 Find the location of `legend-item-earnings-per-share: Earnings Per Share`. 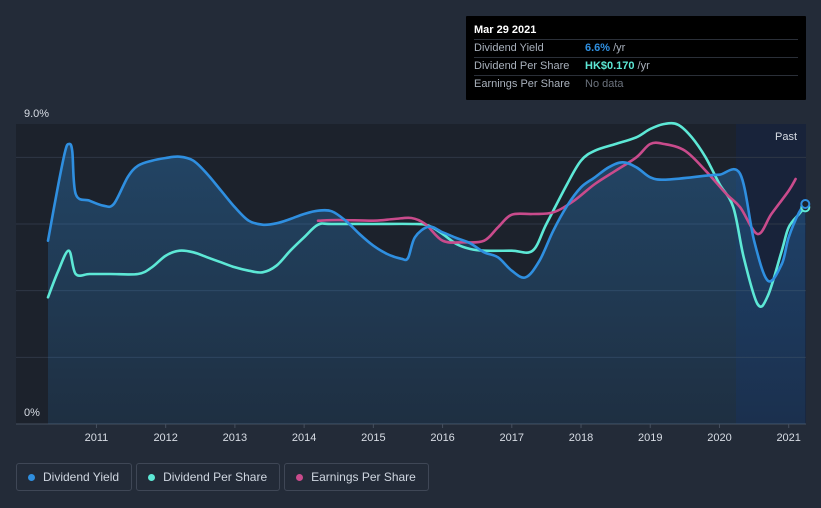

legend-item-earnings-per-share: Earnings Per Share is located at coordinates (356, 477).